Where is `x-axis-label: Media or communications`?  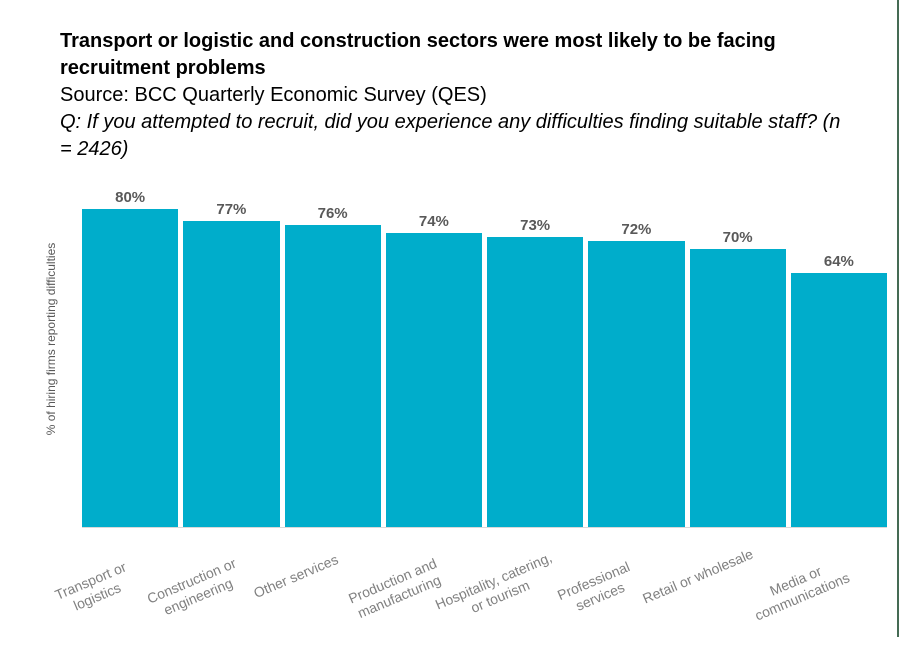 x-axis-label: Media or communications is located at coordinates (798, 589).